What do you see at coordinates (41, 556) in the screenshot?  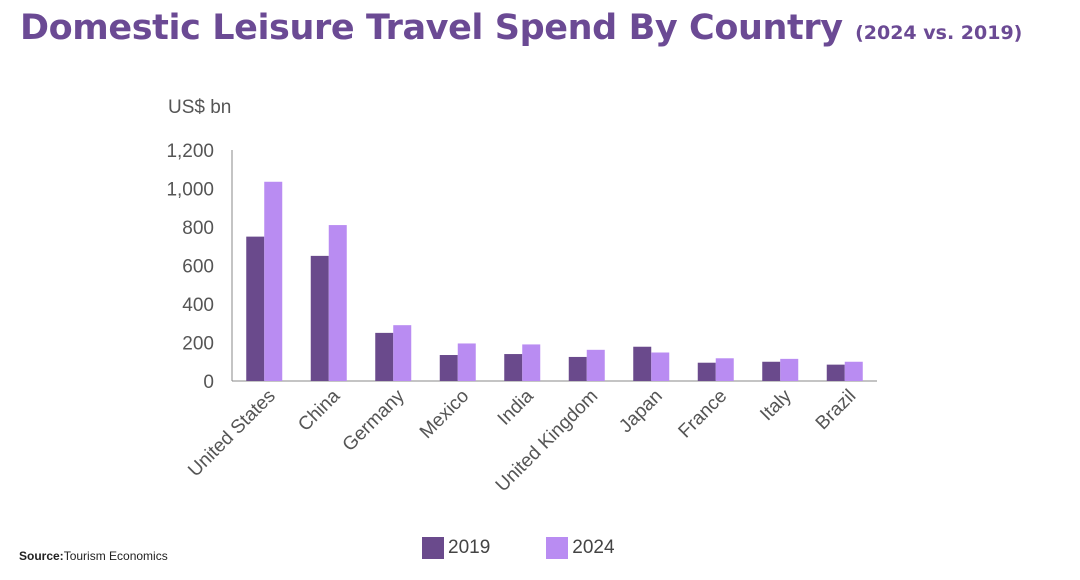 I see `source-label: Source:` at bounding box center [41, 556].